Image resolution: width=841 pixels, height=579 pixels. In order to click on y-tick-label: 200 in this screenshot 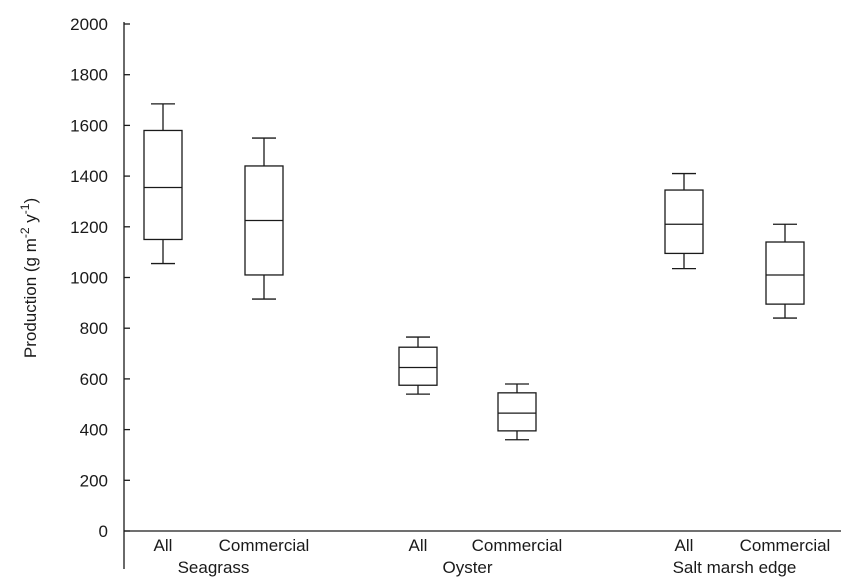, I will do `click(94, 480)`.